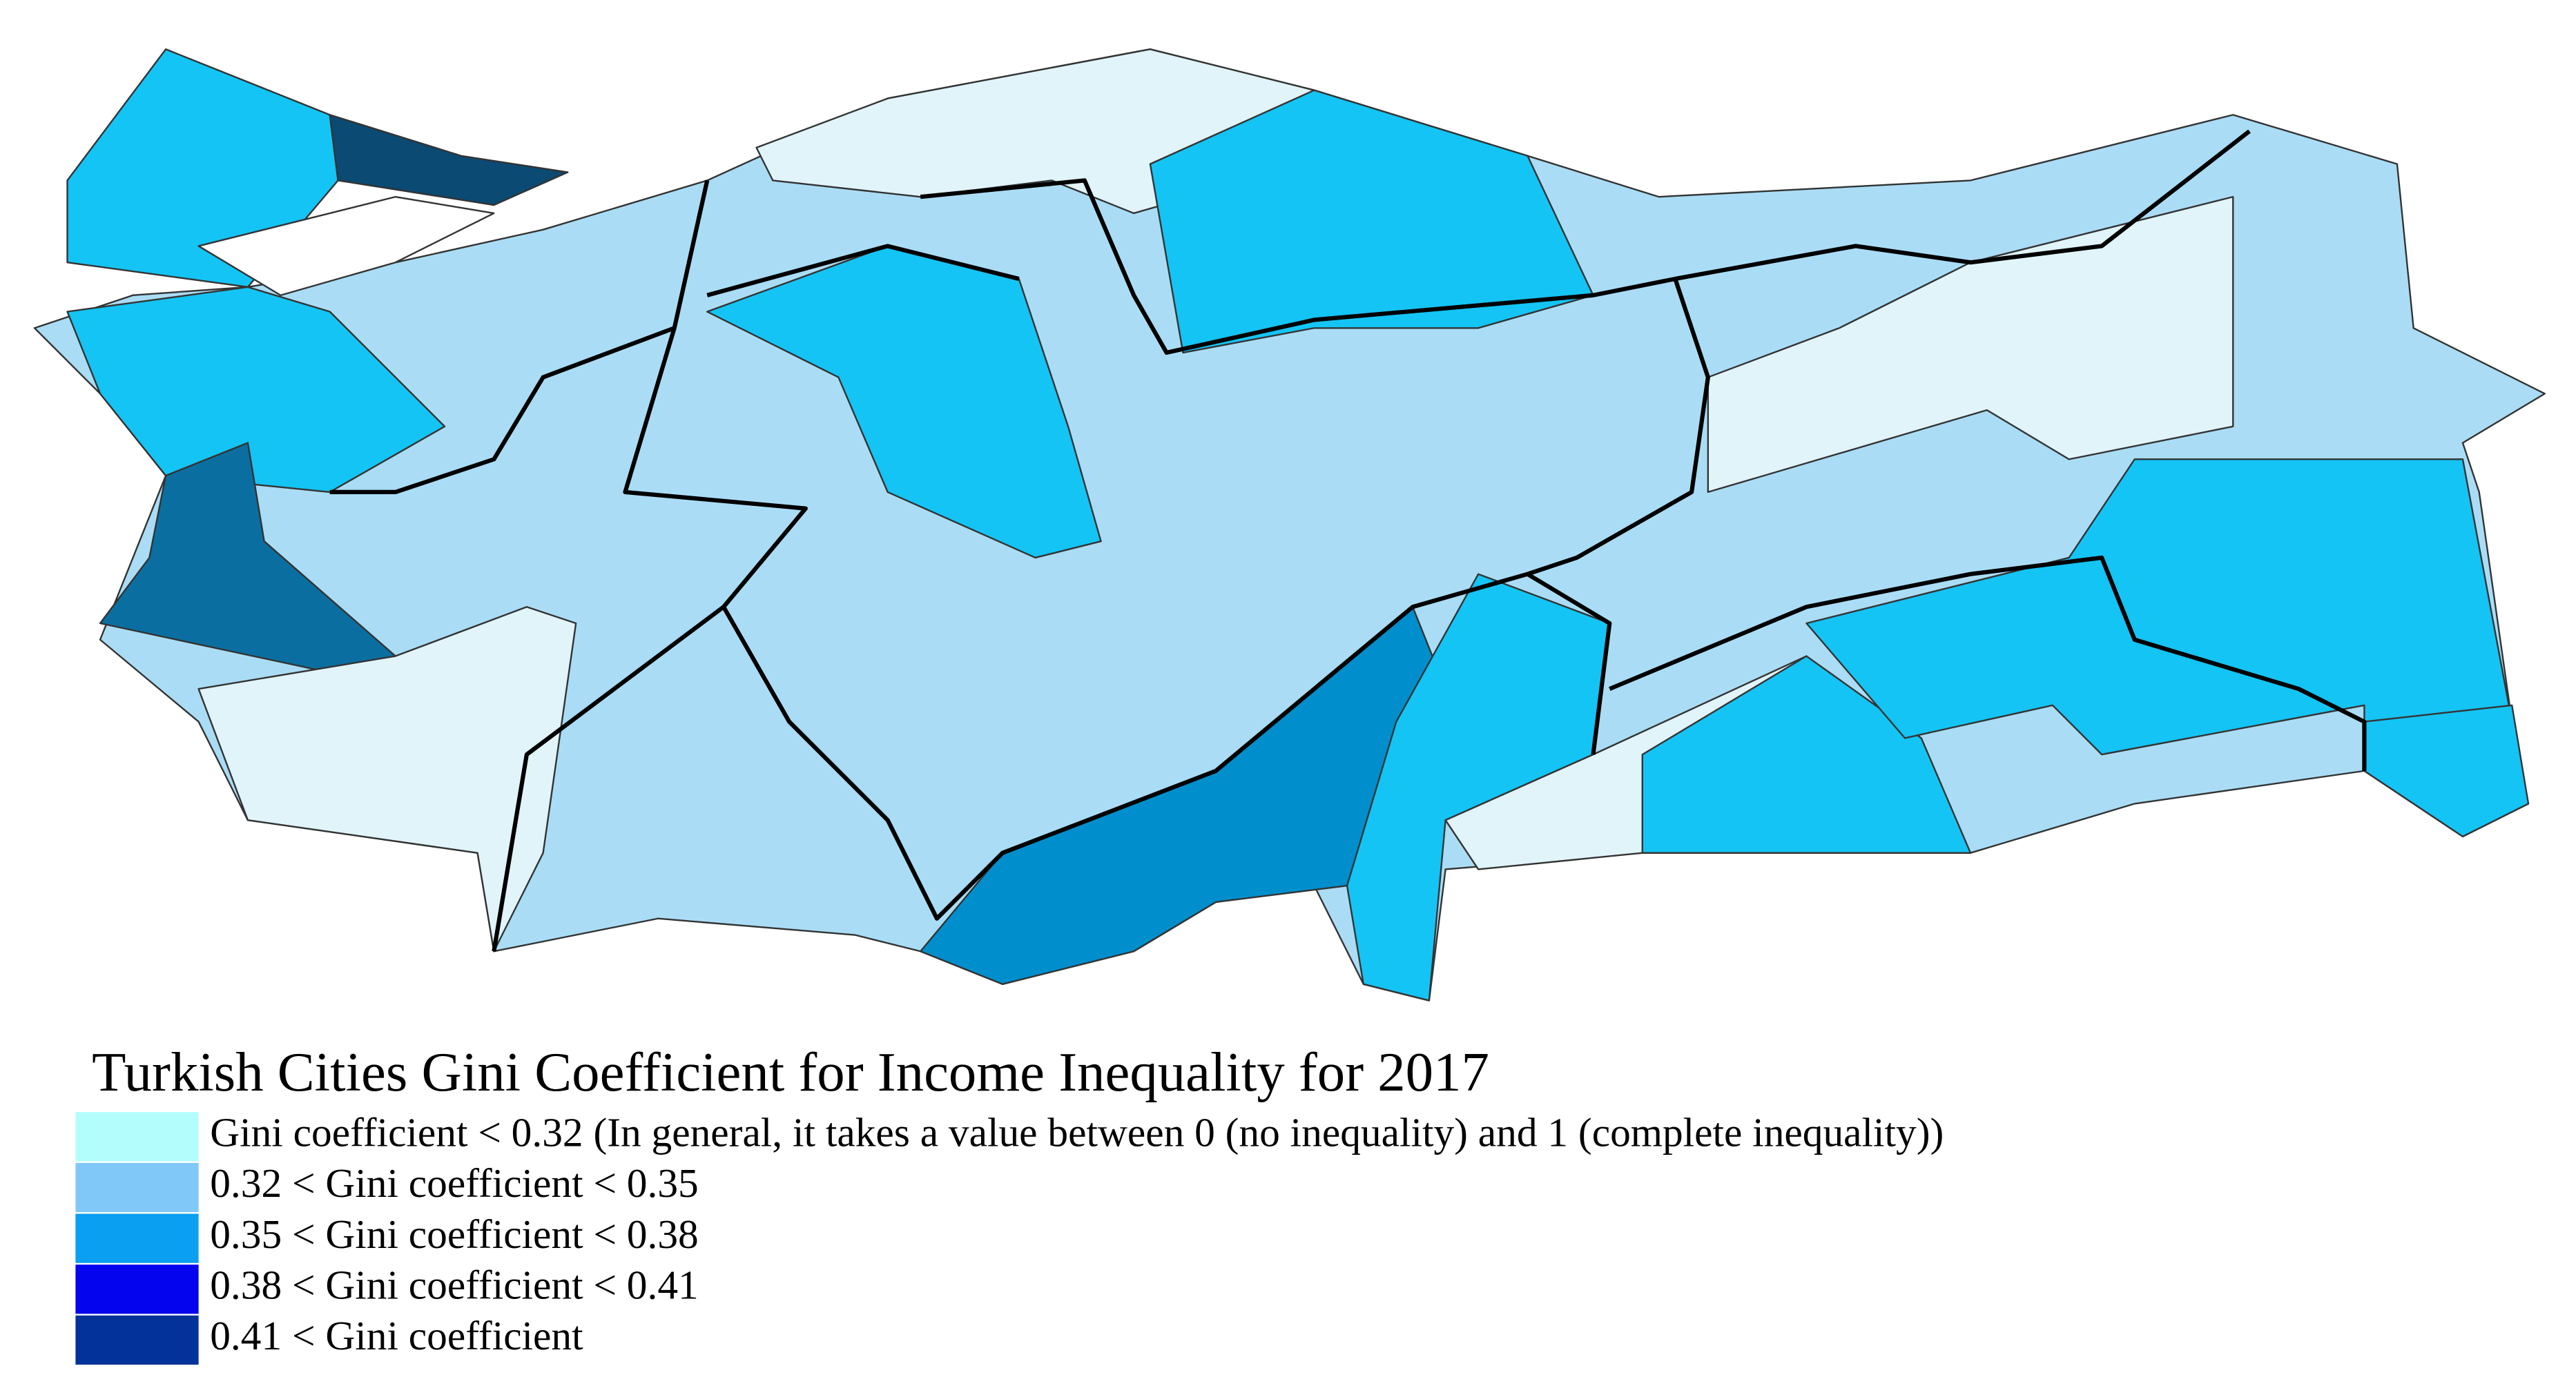 Image resolution: width=2576 pixels, height=1386 pixels. What do you see at coordinates (455, 1284) in the screenshot?
I see `legend-label: 0.38 < Gini coefficient < 0.41` at bounding box center [455, 1284].